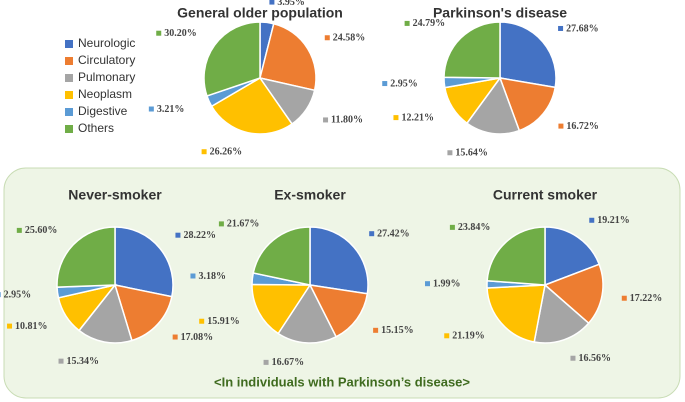 The height and width of the screenshot is (402, 685). I want to click on data-label: 15.15%, so click(397, 330).